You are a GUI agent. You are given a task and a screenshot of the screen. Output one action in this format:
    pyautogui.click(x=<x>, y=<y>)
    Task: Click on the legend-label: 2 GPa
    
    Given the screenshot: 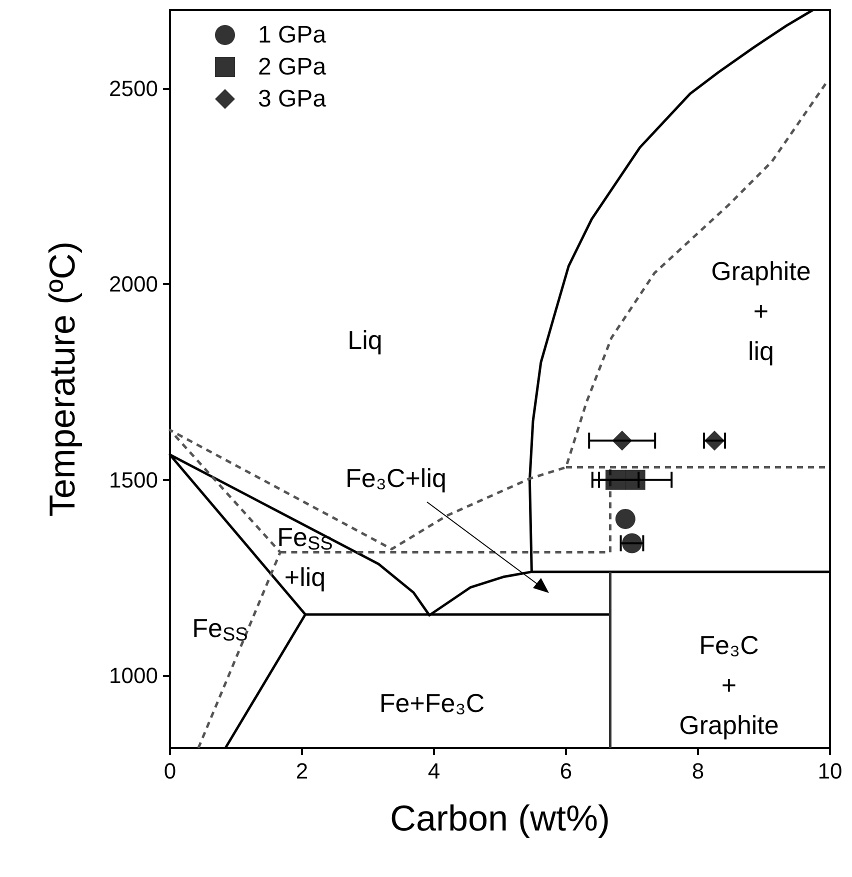 What is the action you would take?
    pyautogui.click(x=292, y=67)
    